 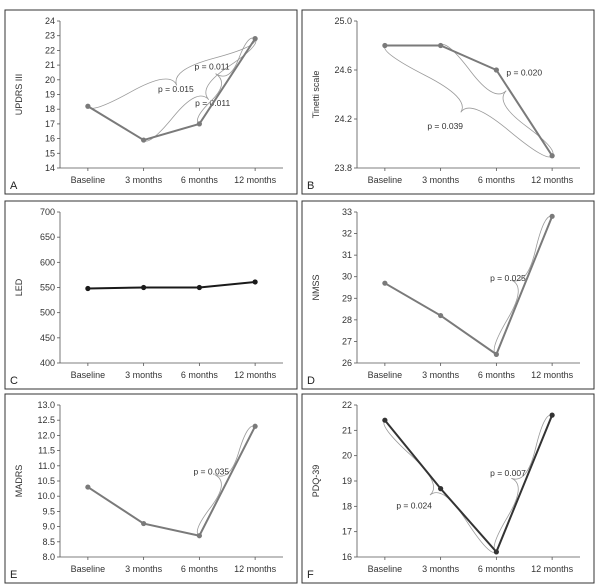 I want to click on y-tick-label: 13.0, so click(x=46, y=405).